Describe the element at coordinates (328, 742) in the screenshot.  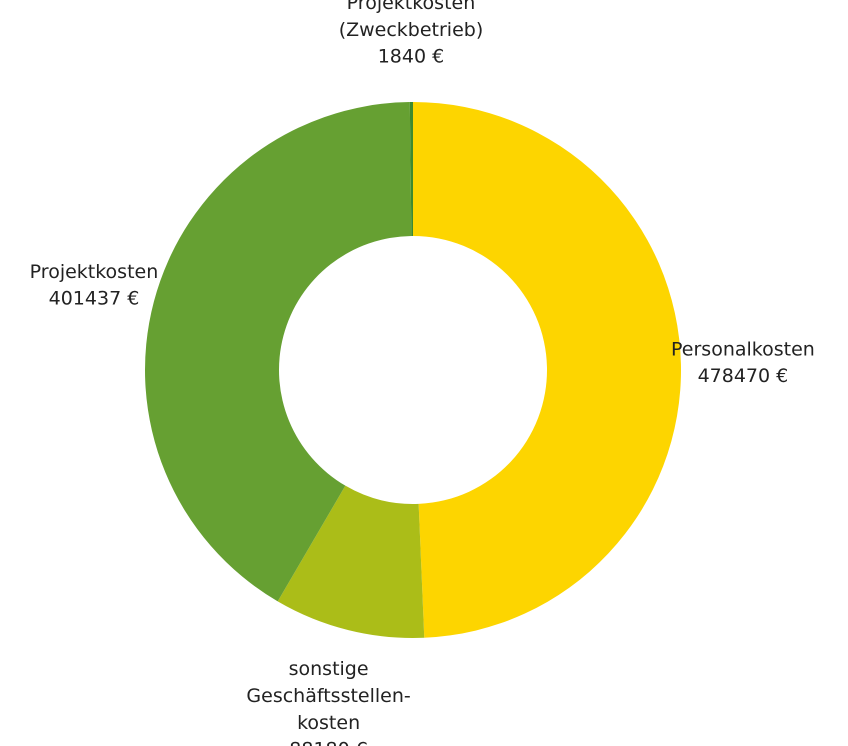
I see `value-label: 88180 €` at that location.